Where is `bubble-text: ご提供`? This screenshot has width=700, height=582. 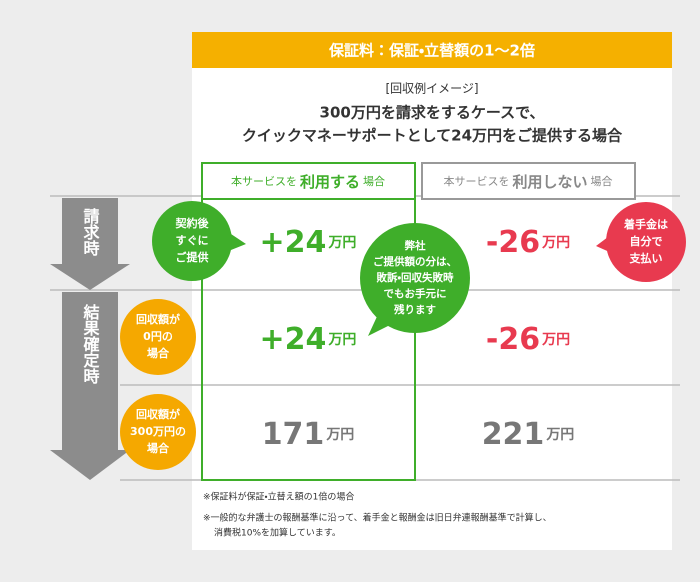
bubble-text: ご提供 is located at coordinates (192, 257).